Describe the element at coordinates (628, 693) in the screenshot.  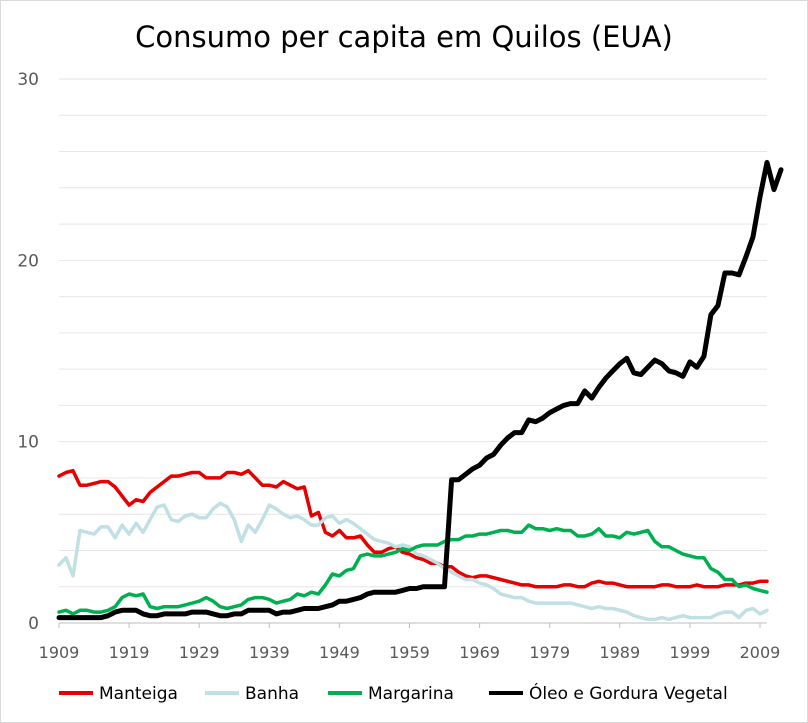
I see `legend-label: Óleo e Gordura Vegetal` at that location.